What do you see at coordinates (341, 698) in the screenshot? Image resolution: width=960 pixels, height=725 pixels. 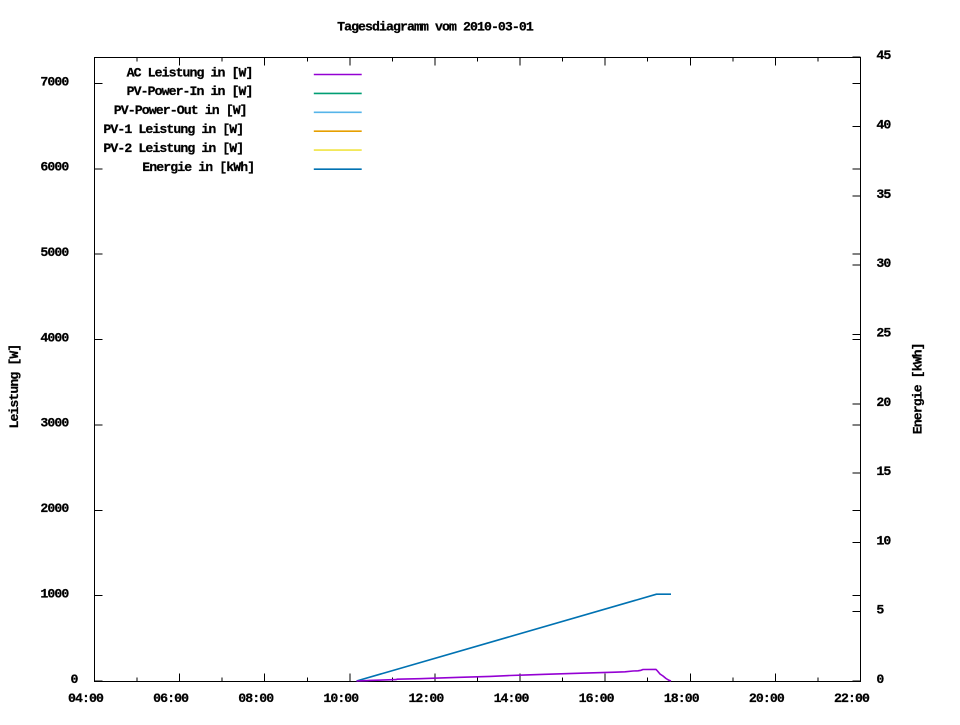 I see `svg-text: 10:00` at bounding box center [341, 698].